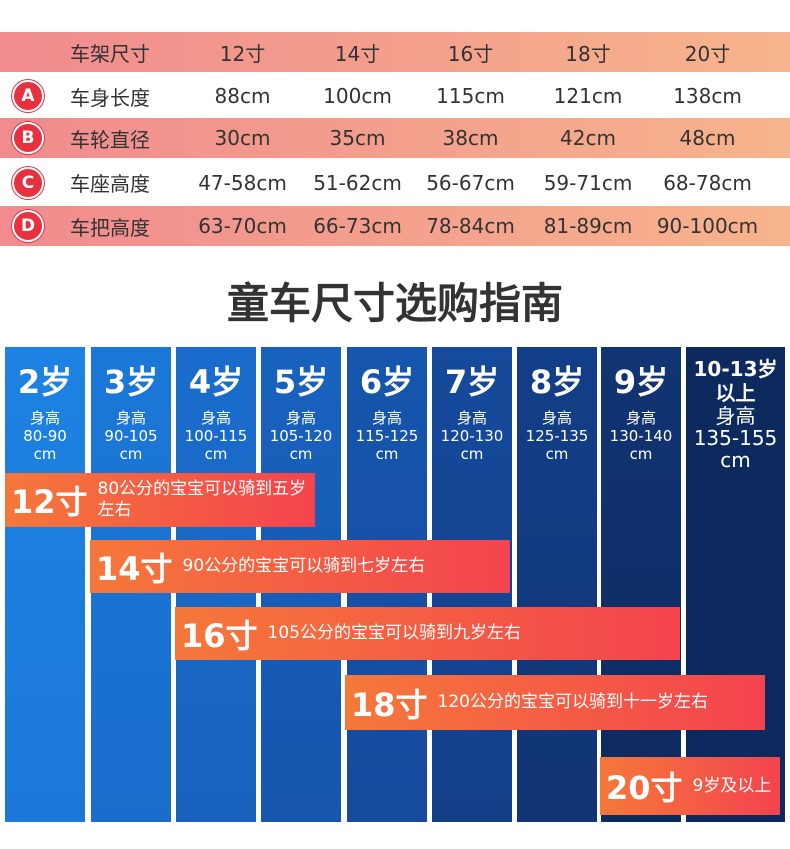 This screenshot has height=849, width=790. Describe the element at coordinates (28, 226) in the screenshot. I see `row-badge: D` at that location.